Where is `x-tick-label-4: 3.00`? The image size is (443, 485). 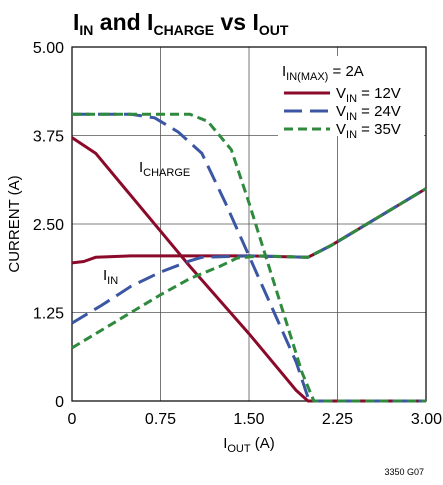 x-tick-label-4: 3.00 is located at coordinates (426, 419).